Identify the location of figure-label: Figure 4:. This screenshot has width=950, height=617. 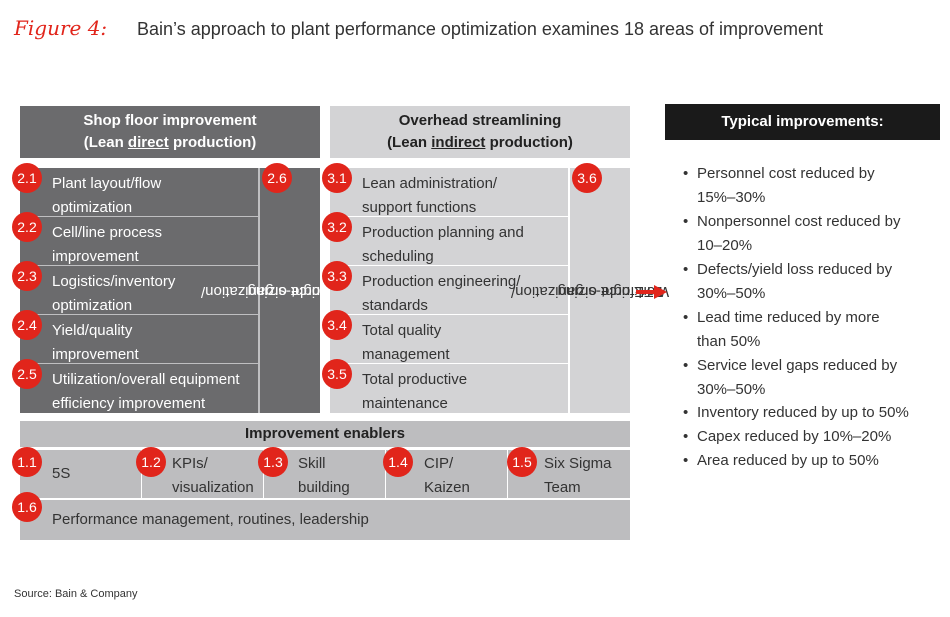
(61, 28).